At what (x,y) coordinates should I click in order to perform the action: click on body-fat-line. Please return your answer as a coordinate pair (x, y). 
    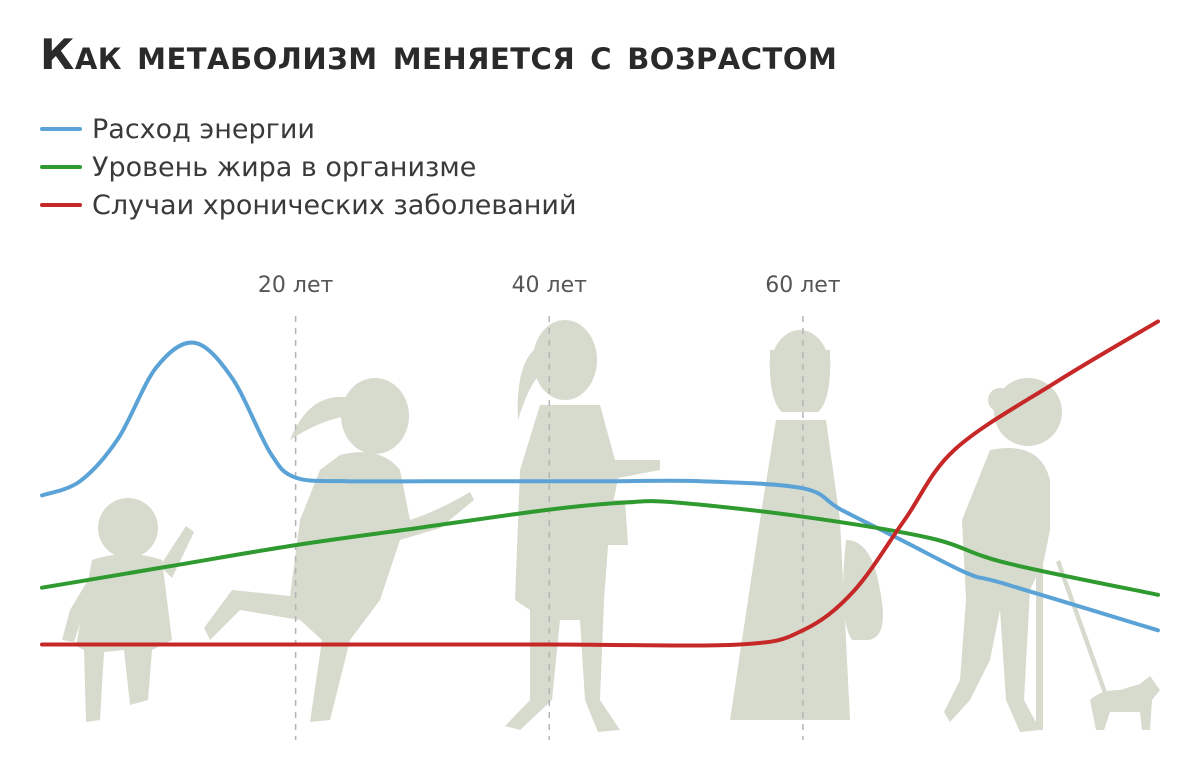
    Looking at the image, I should click on (600, 548).